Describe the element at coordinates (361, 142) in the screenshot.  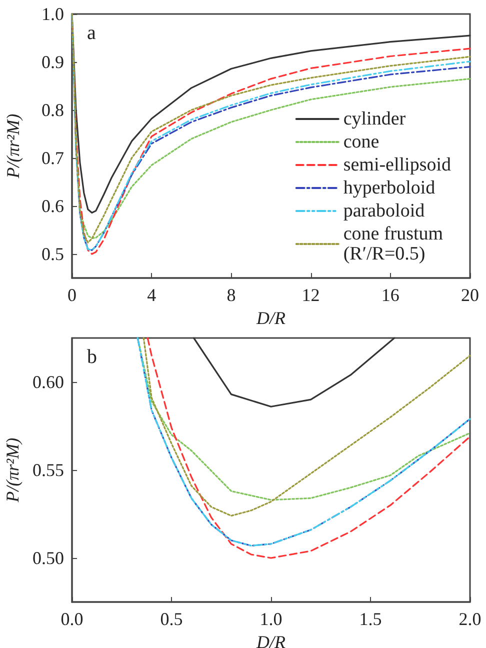
I see `legend-label: cone` at that location.